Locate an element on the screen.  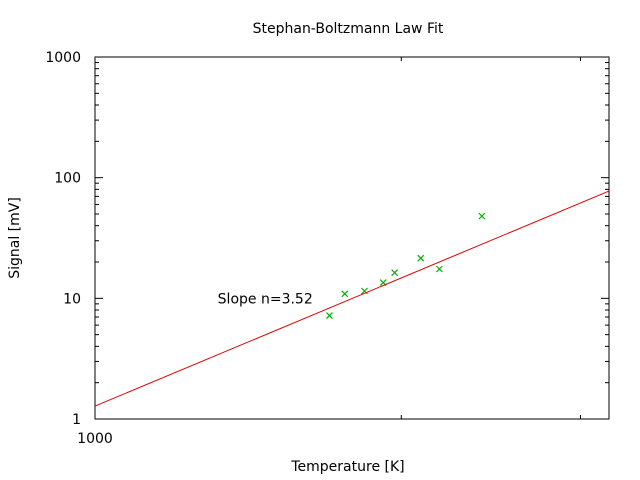
slope-annotation: Slope n=3.52 is located at coordinates (265, 299).